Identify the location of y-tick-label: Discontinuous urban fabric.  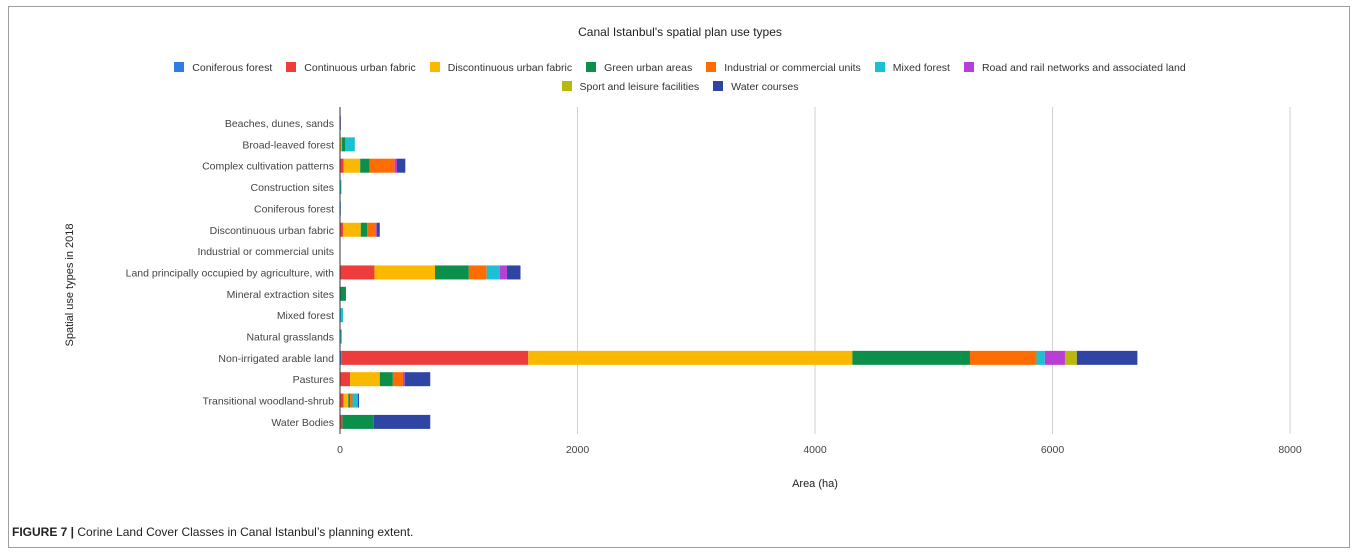
(272, 231).